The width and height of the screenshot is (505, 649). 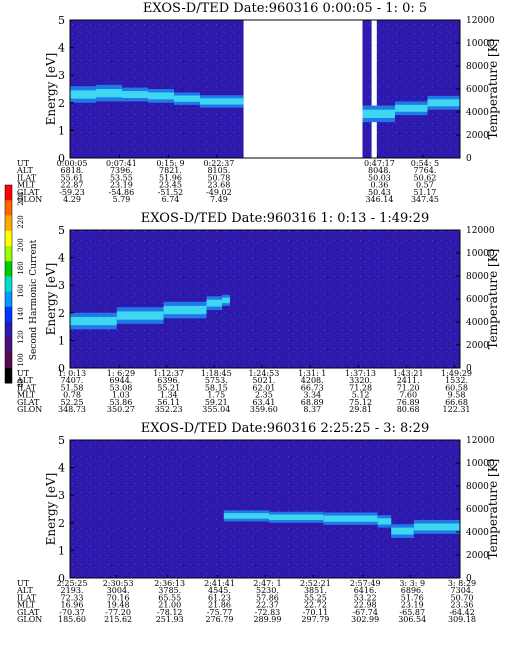 I want to click on orbit-value: 51.58, so click(x=72, y=387).